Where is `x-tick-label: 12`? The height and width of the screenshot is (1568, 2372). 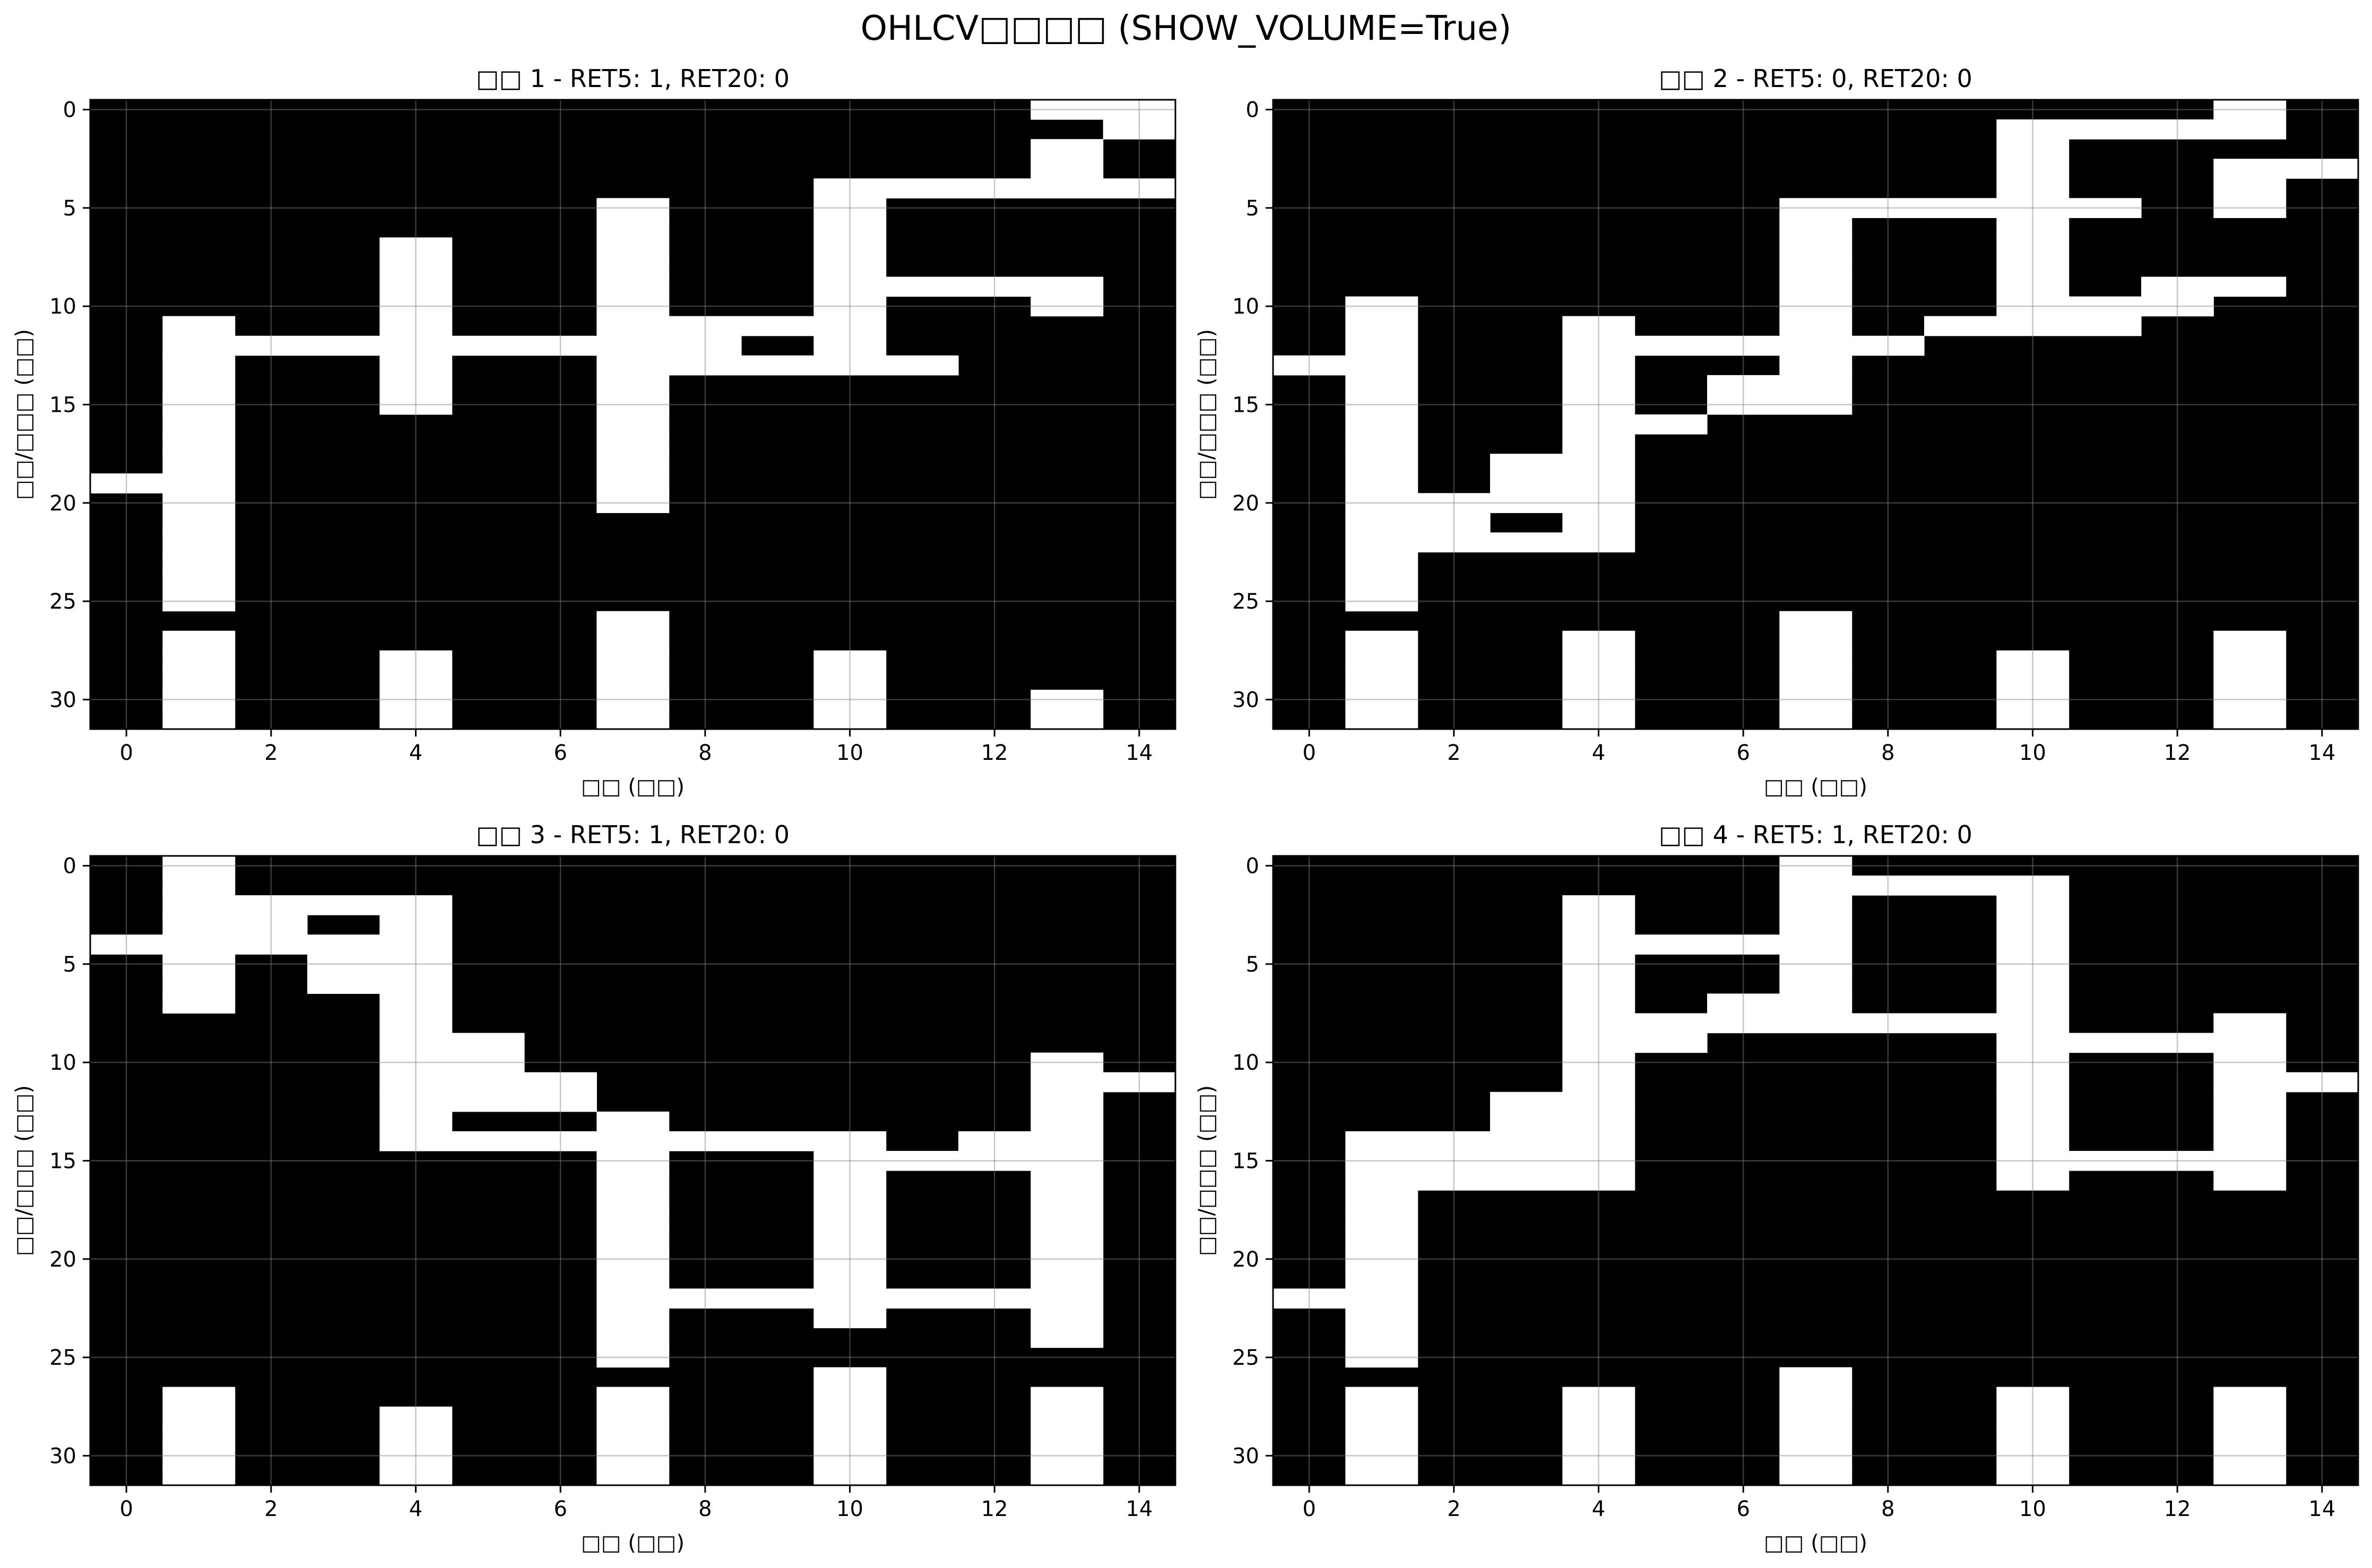
x-tick-label: 12 is located at coordinates (2177, 753).